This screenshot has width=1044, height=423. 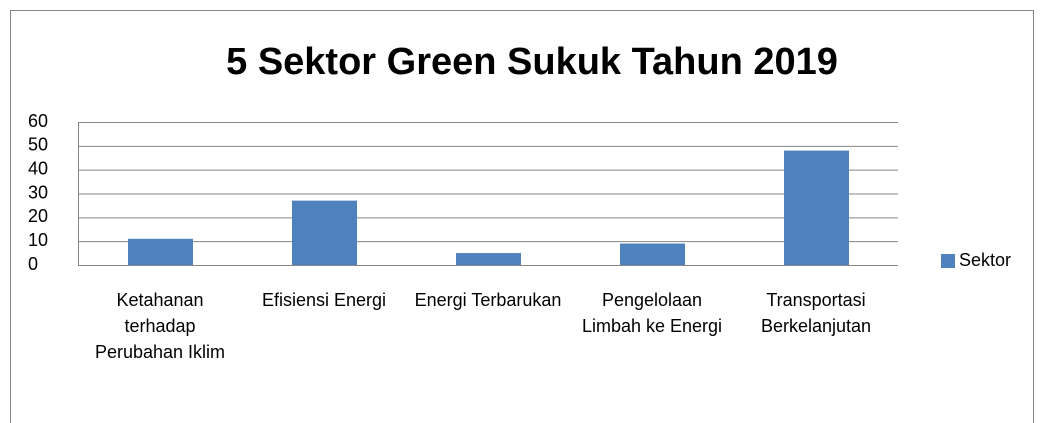 I want to click on y-tick-label: 10, so click(x=38, y=240).